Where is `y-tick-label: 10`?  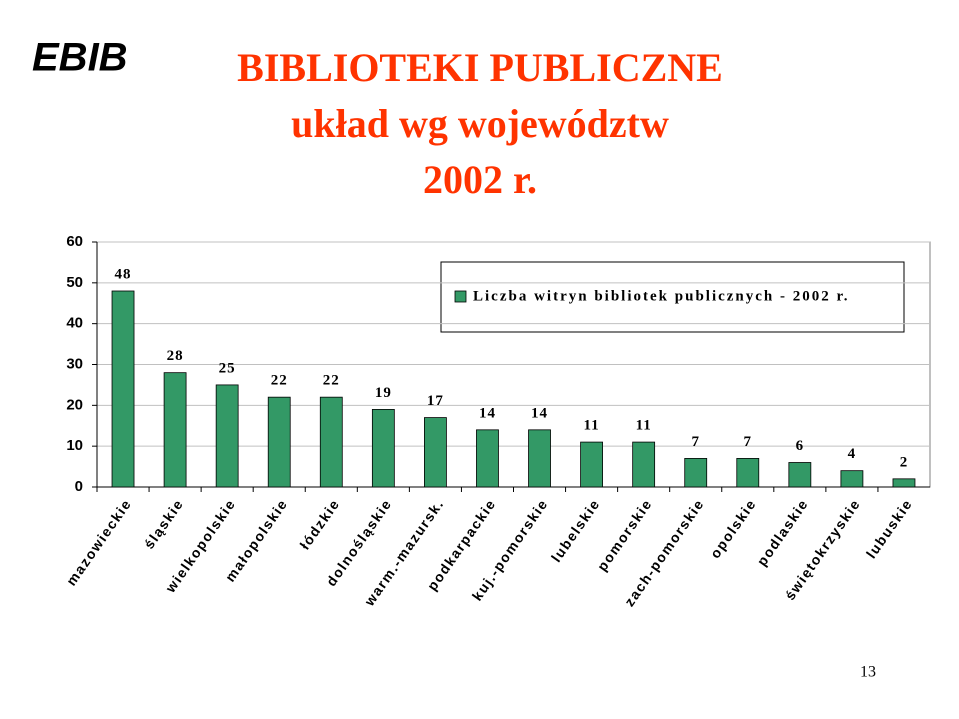
y-tick-label: 10 is located at coordinates (74, 445).